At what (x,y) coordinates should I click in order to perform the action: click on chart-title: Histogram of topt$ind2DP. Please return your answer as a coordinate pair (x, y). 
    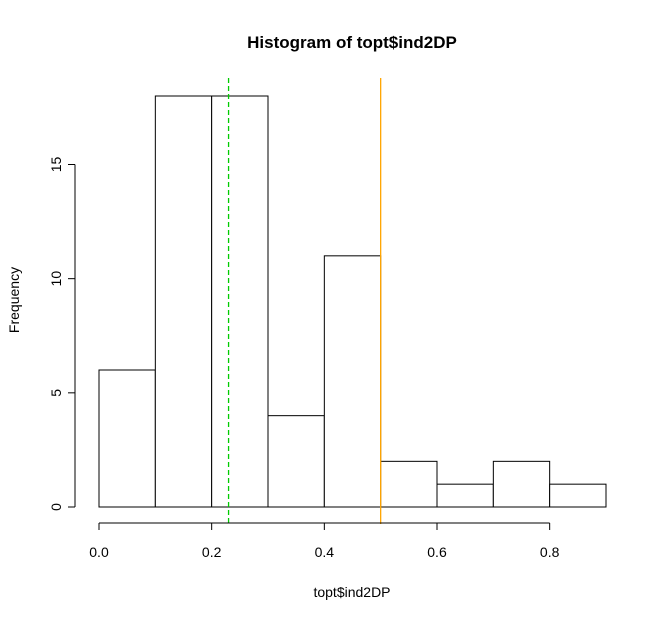
    Looking at the image, I should click on (352, 42).